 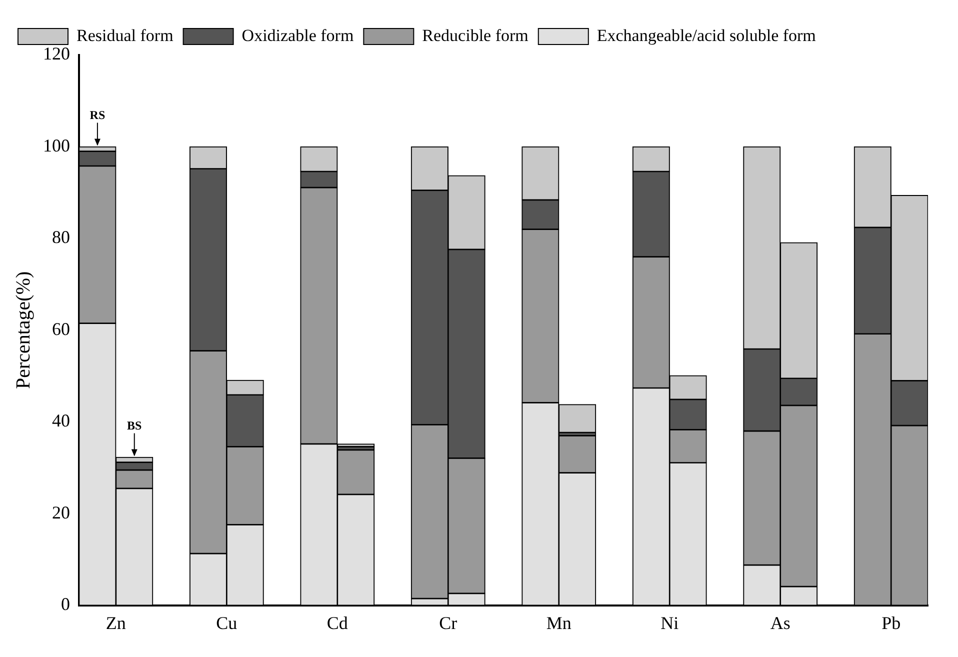 I want to click on legend-label: Oxidizable form, so click(x=298, y=35).